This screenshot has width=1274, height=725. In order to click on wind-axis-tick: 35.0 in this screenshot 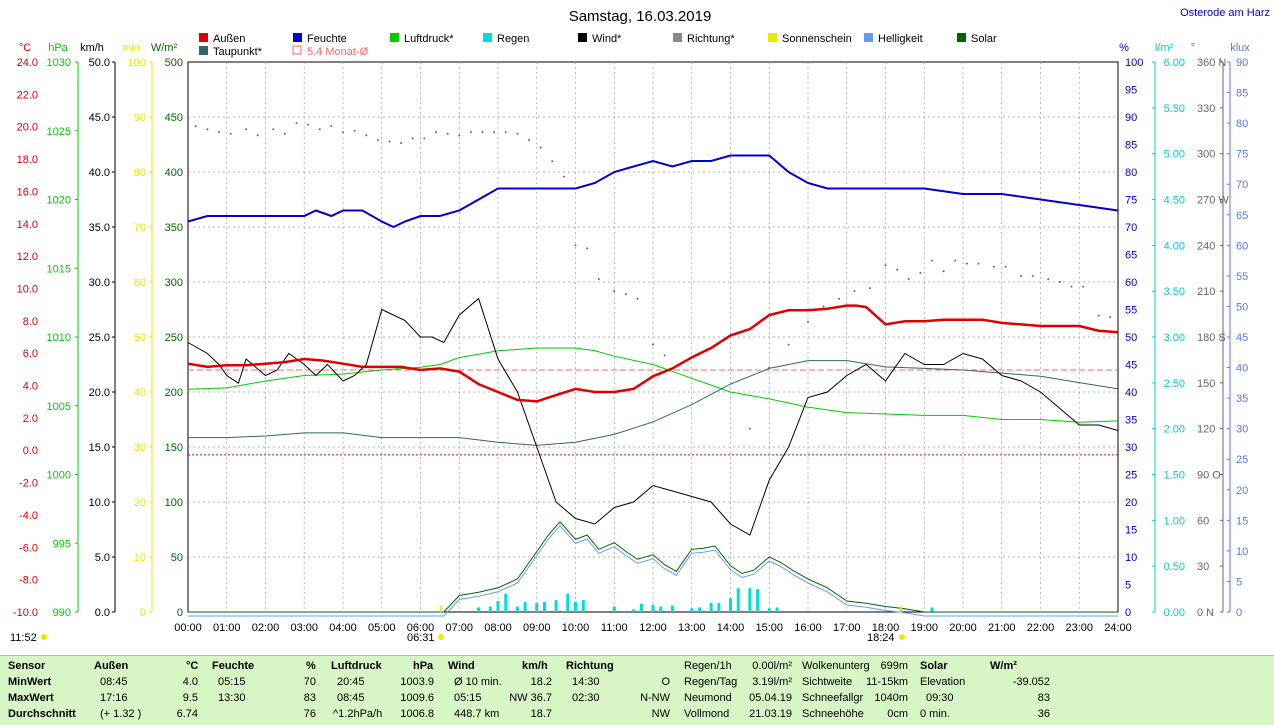, I will do `click(99, 228)`.